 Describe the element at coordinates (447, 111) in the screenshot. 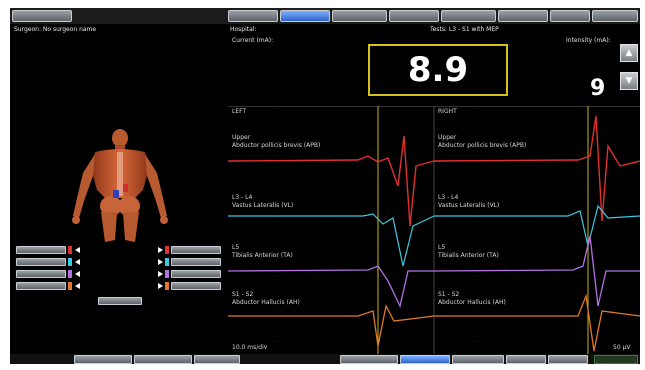

I see `right-side-label: RIGHT` at that location.